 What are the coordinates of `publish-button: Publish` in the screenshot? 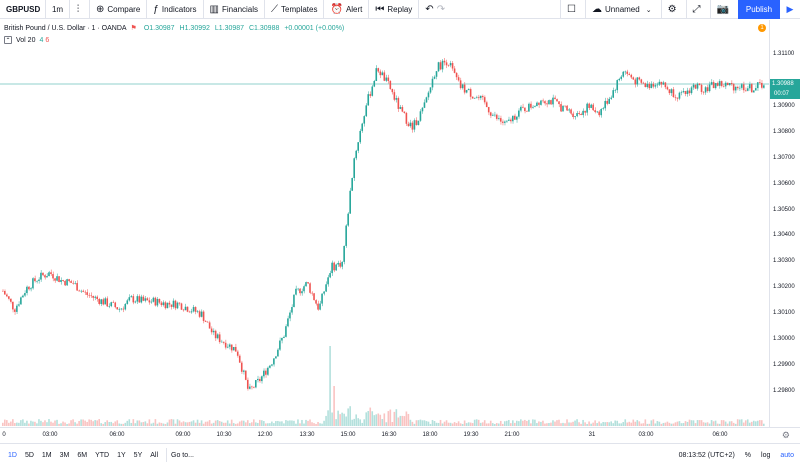 It's located at (759, 9).